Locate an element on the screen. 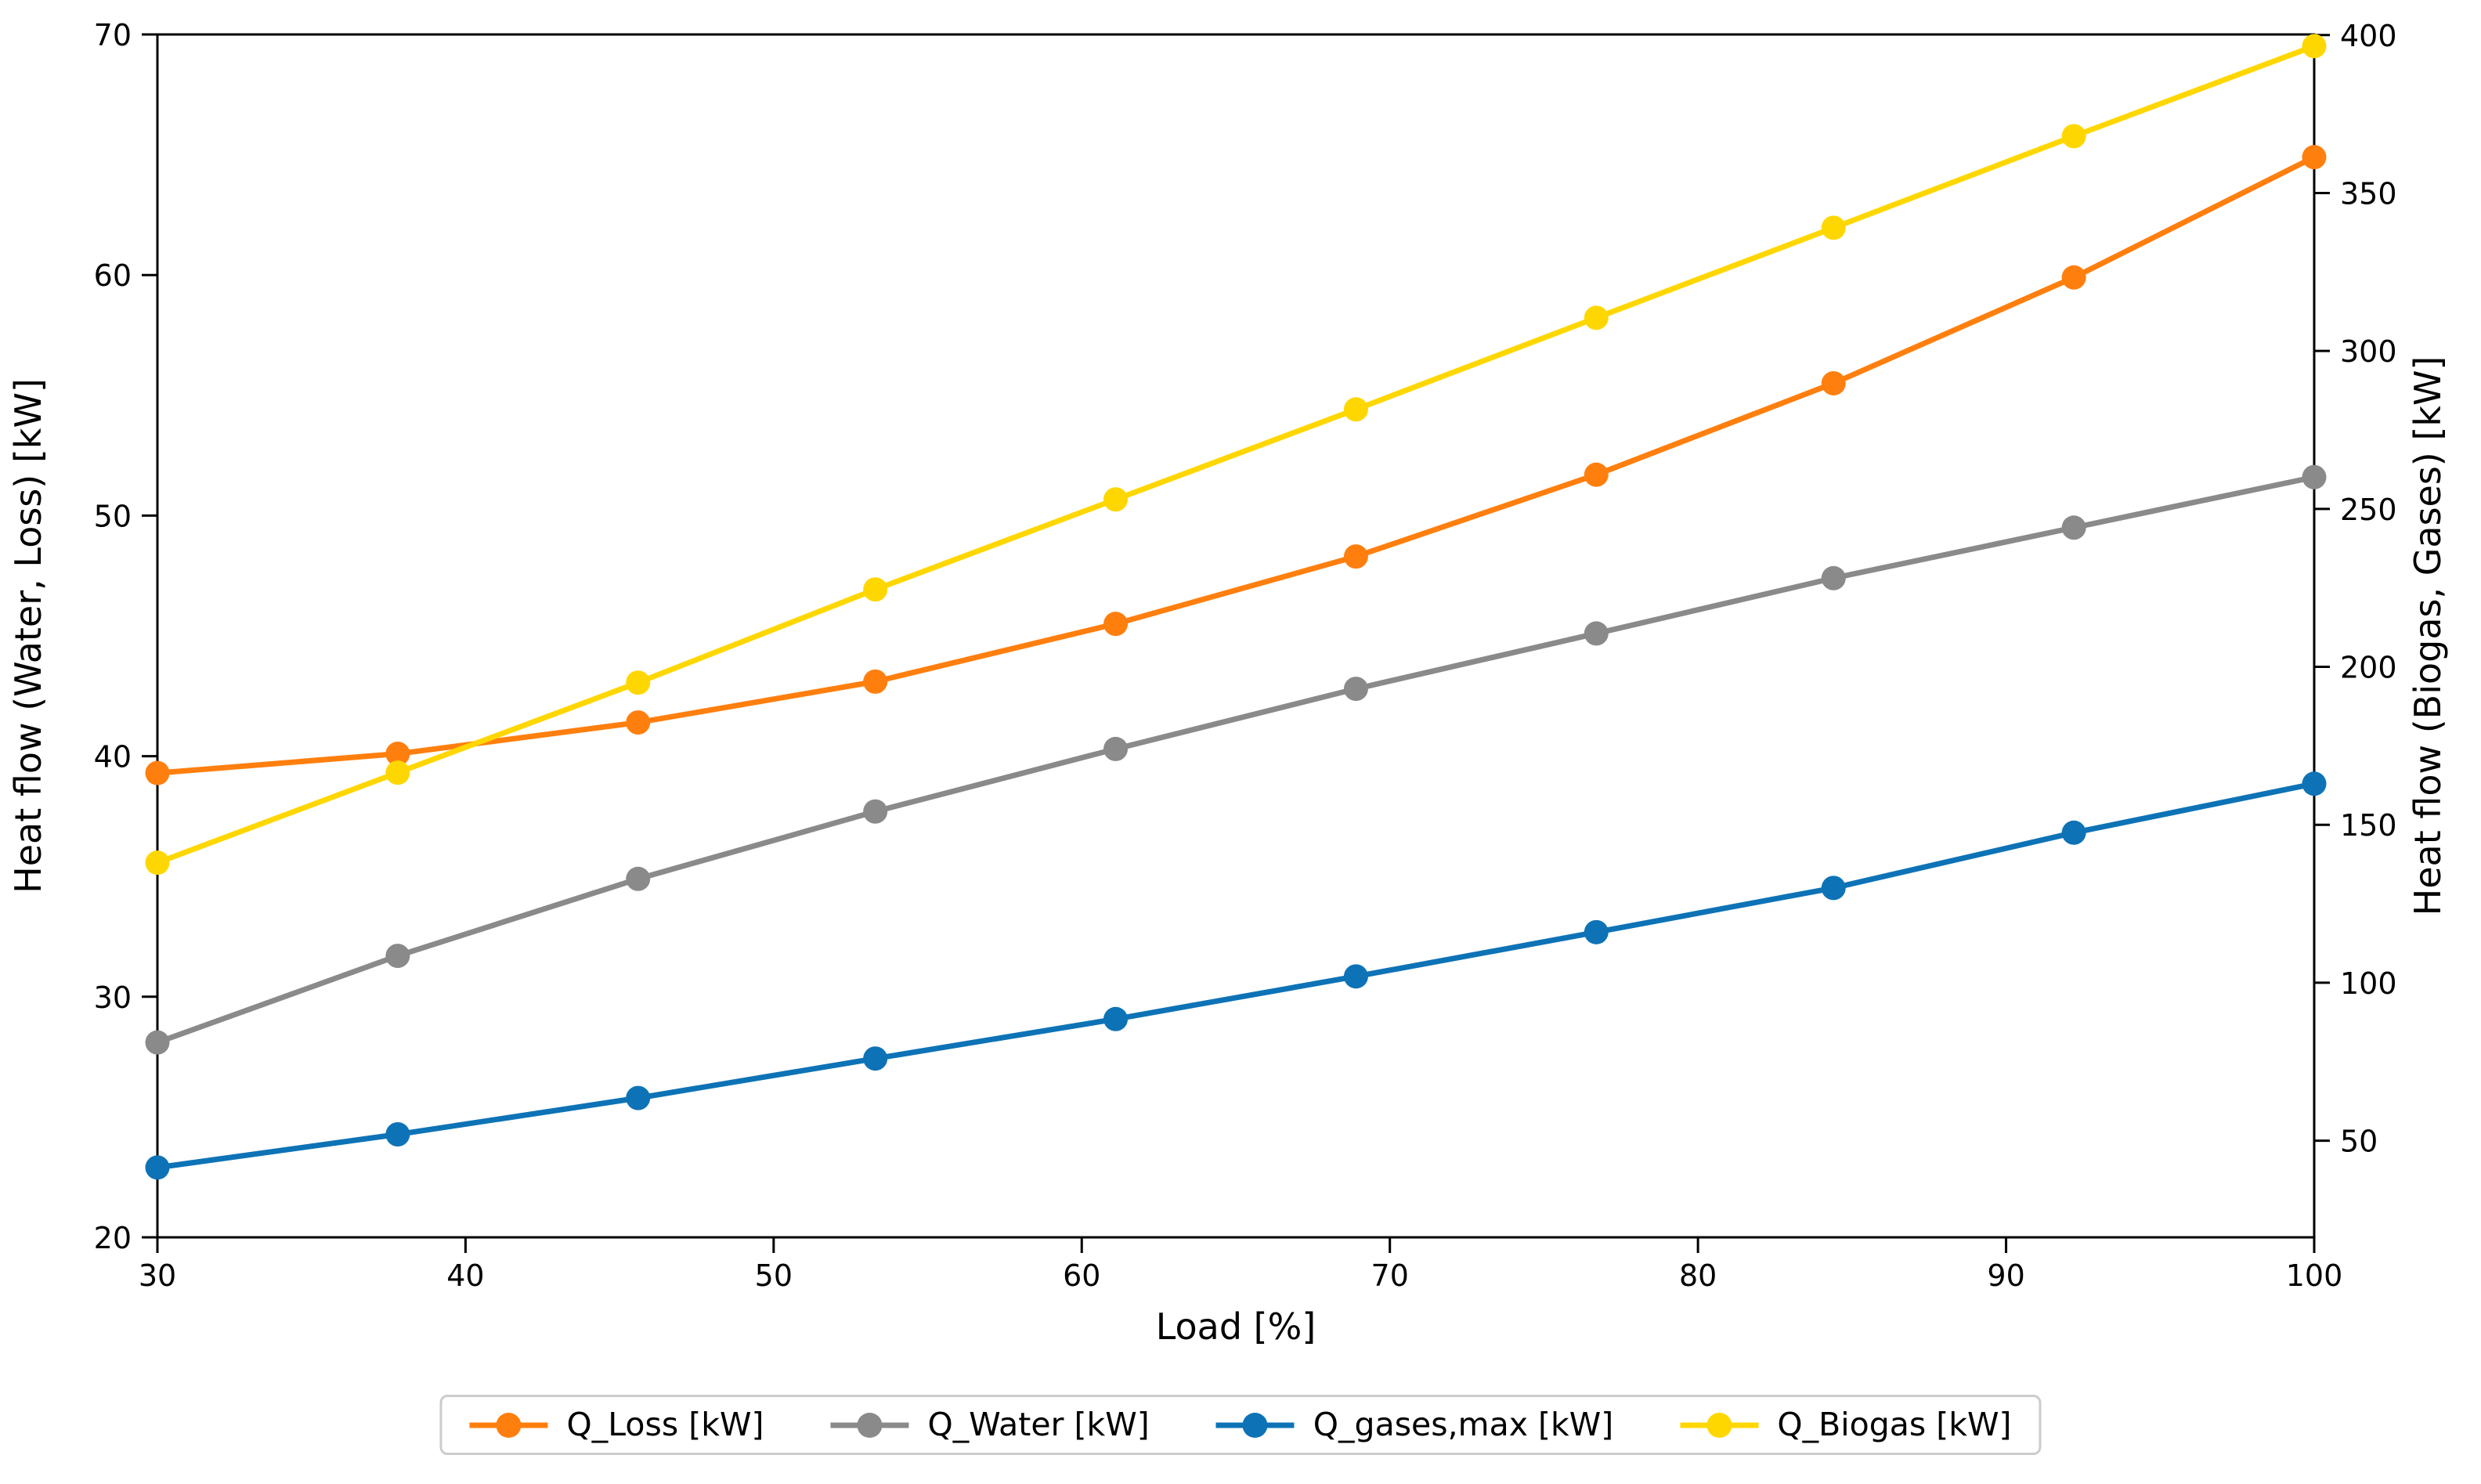 The width and height of the screenshot is (2481, 1484). y-axis-left: 20 30 40 50 60 70 is located at coordinates (126, 636).